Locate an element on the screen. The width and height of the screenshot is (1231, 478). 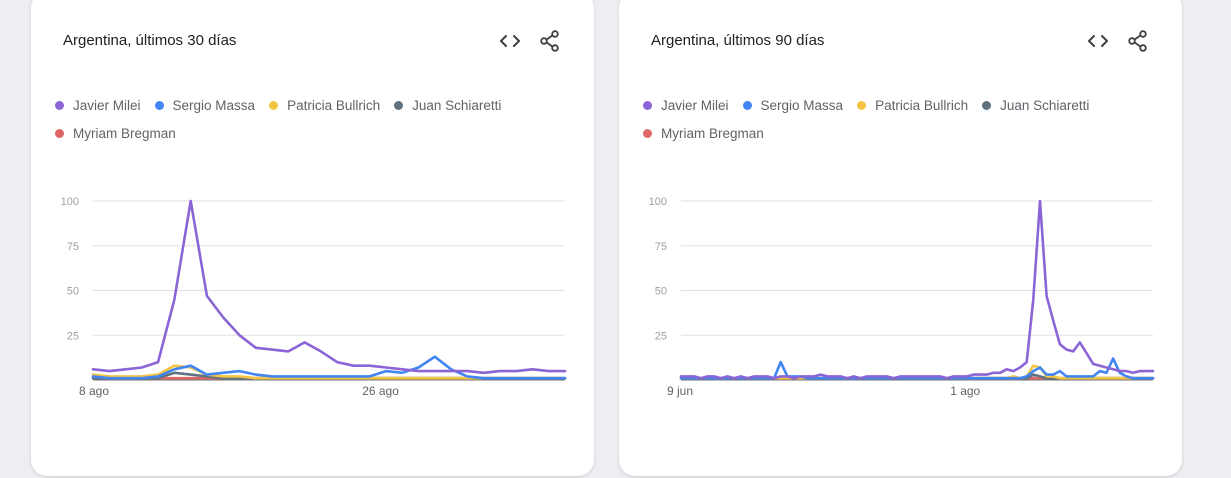
x-tick-label: 8 ago is located at coordinates (94, 391).